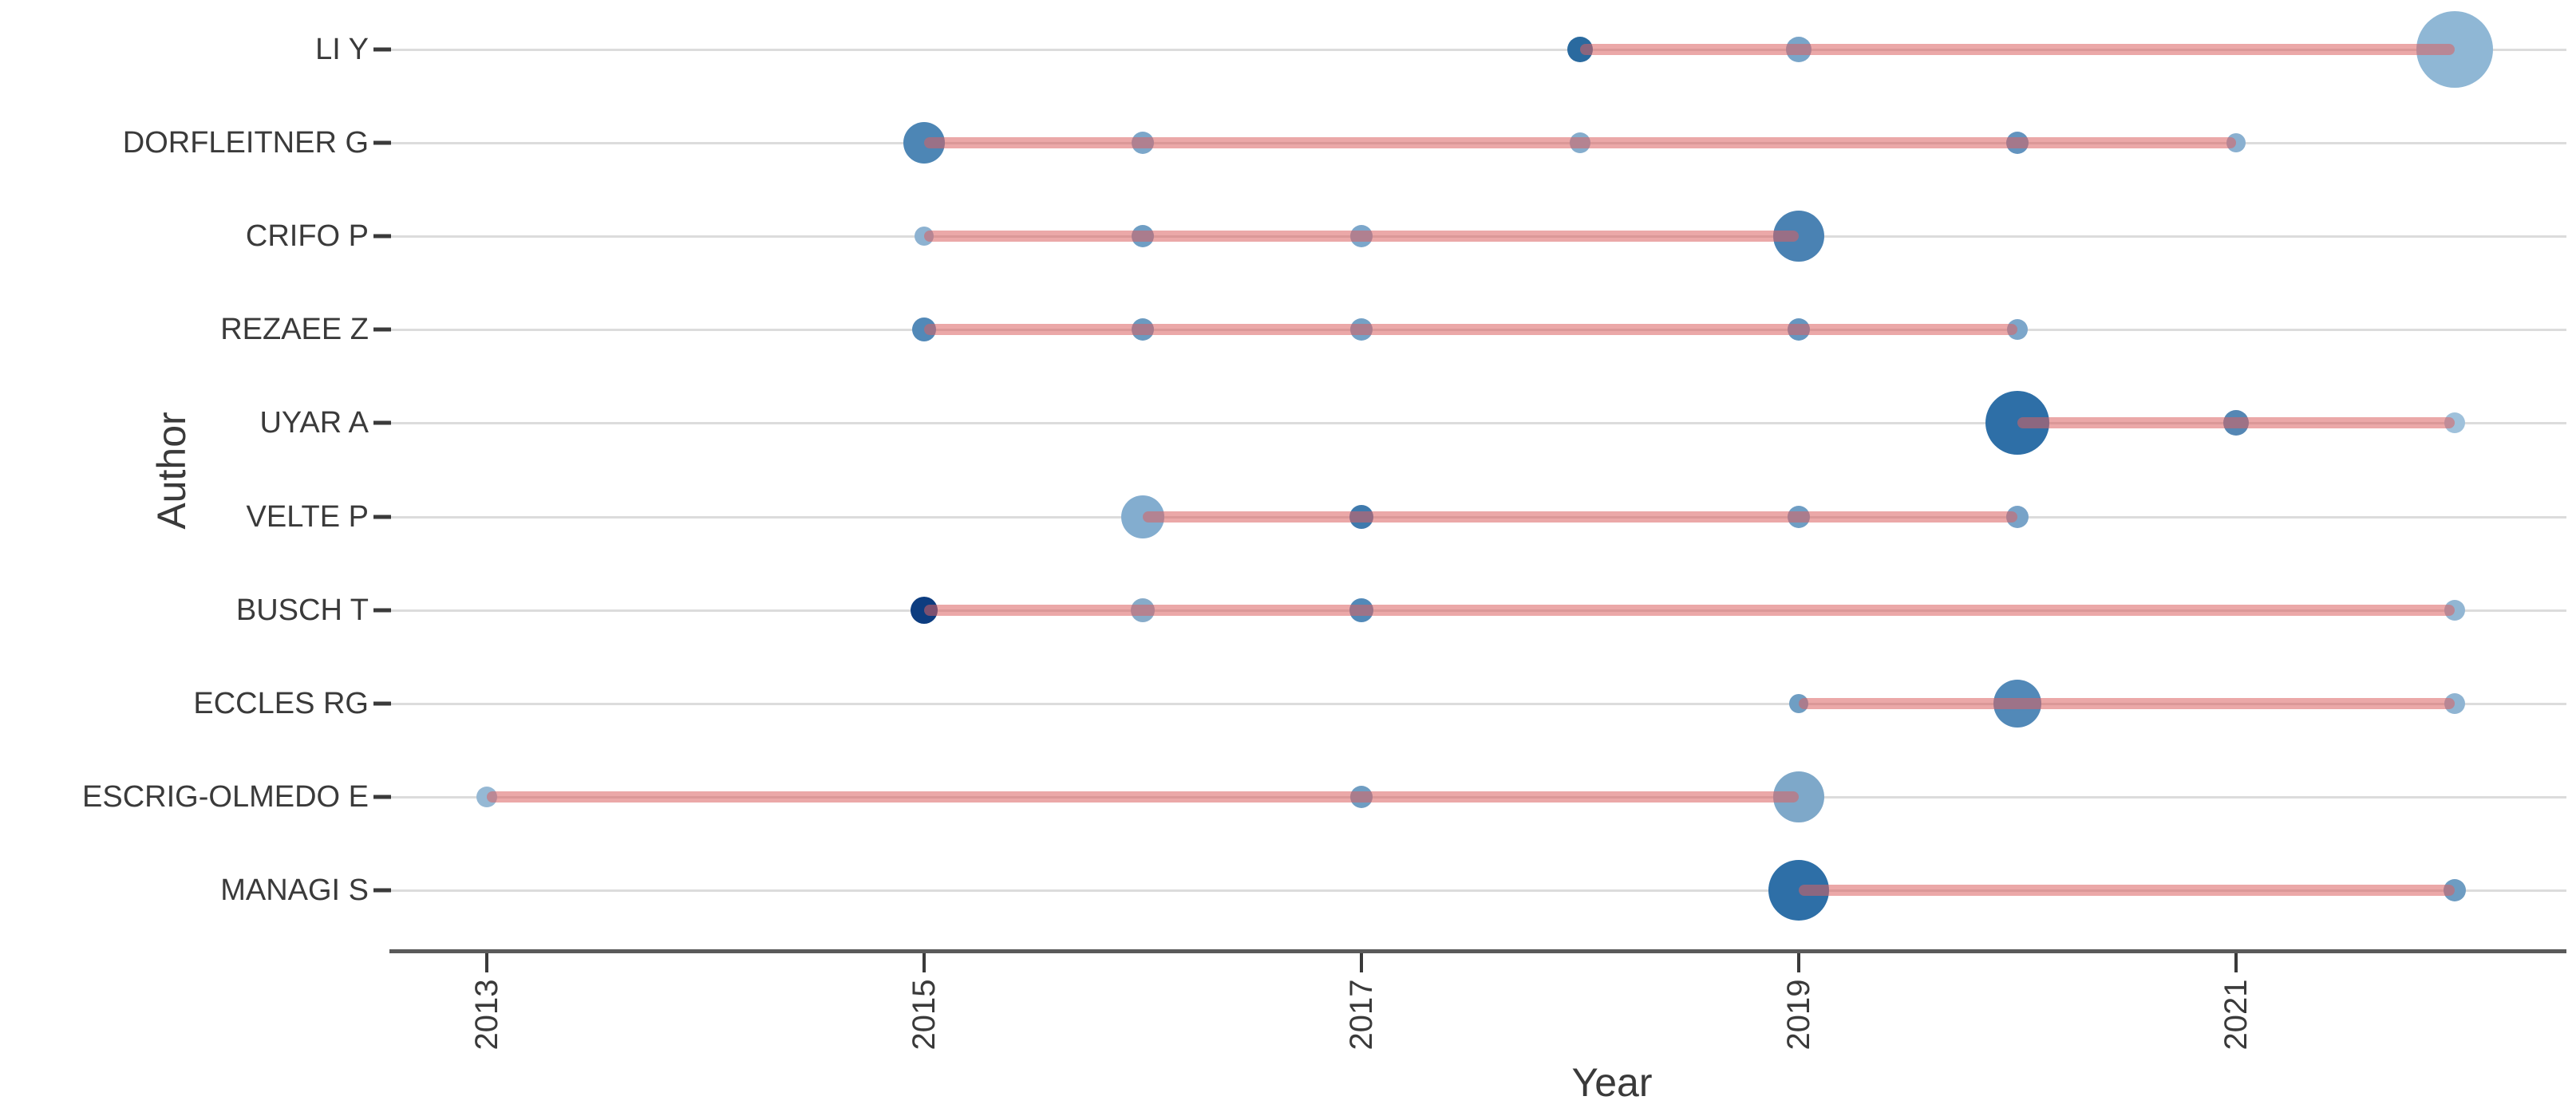 This screenshot has width=2576, height=1120. I want to click on x-axis-tick-label: 2019, so click(1798, 1015).